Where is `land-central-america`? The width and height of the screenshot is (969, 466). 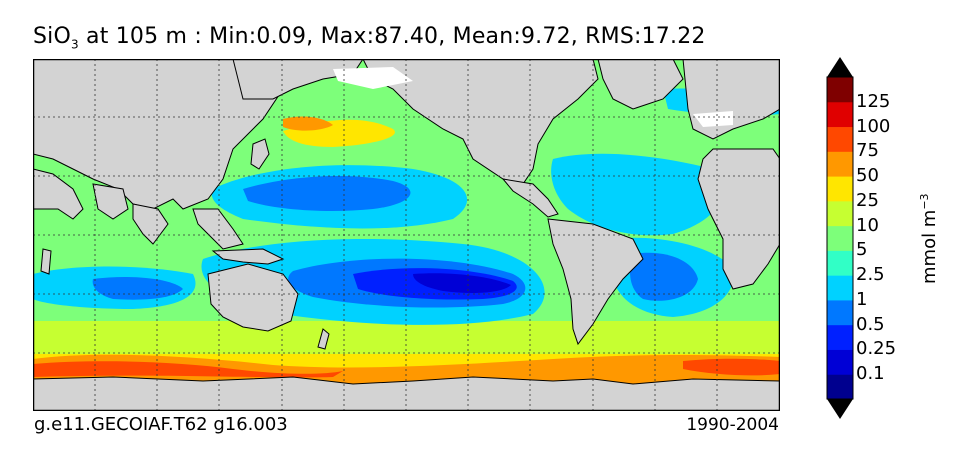 land-central-america is located at coordinates (530, 198).